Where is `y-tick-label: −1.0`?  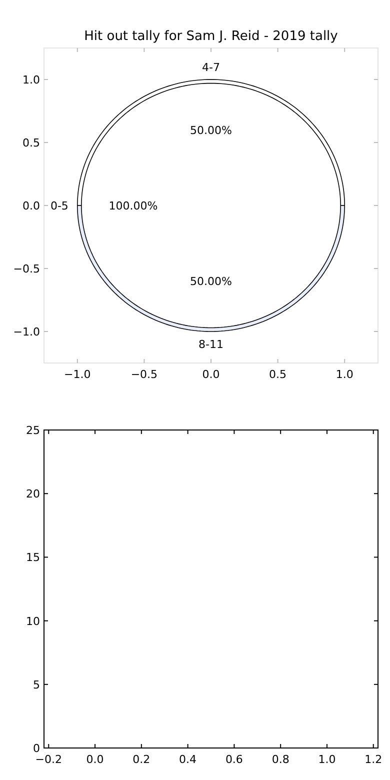
y-tick-label: −1.0 is located at coordinates (26, 332).